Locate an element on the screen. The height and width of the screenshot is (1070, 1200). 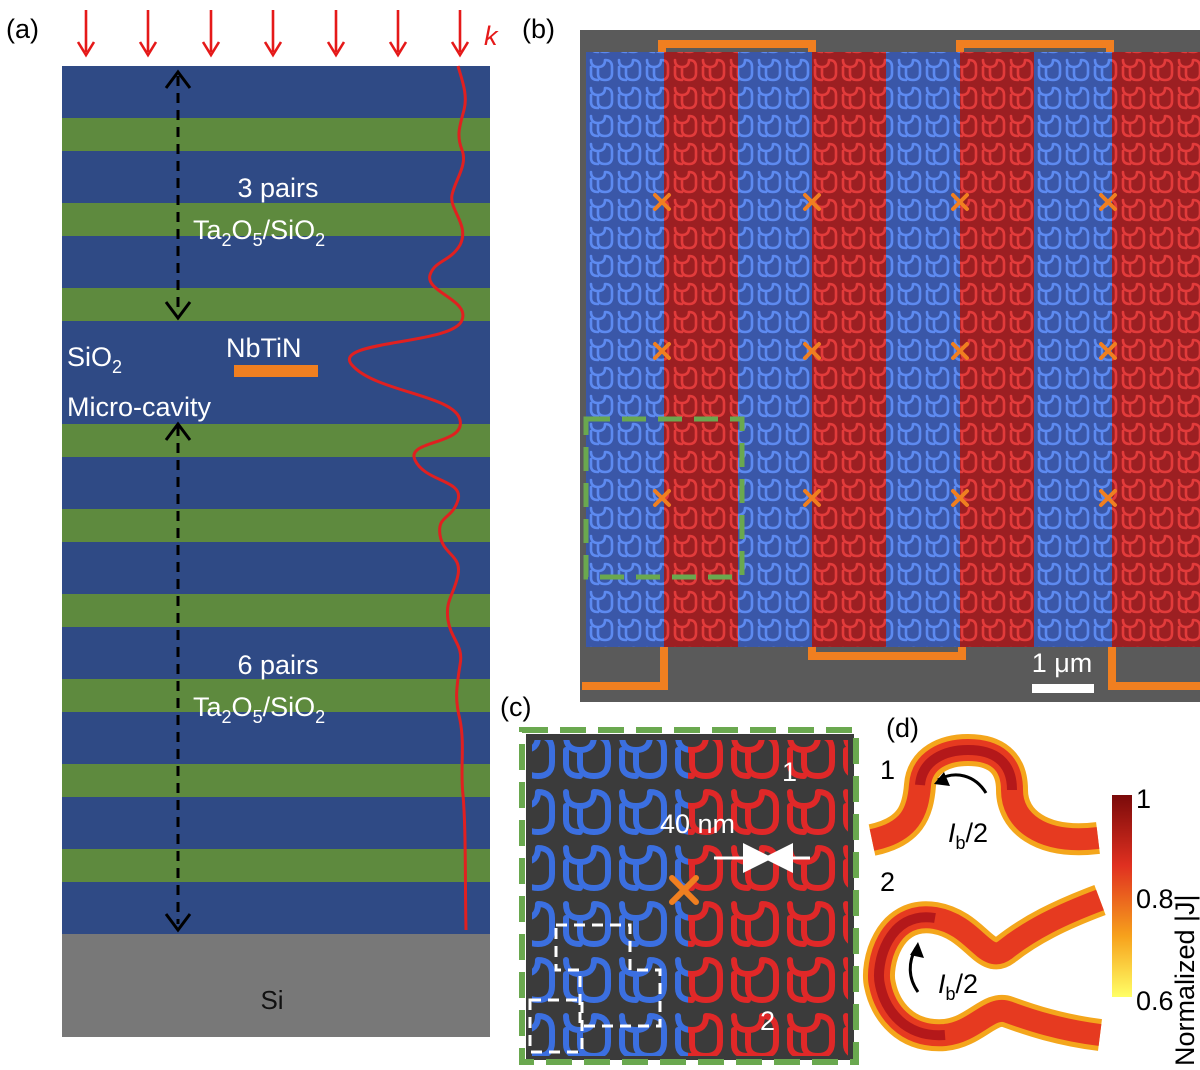
panel-d-label: (d) is located at coordinates (902, 728).